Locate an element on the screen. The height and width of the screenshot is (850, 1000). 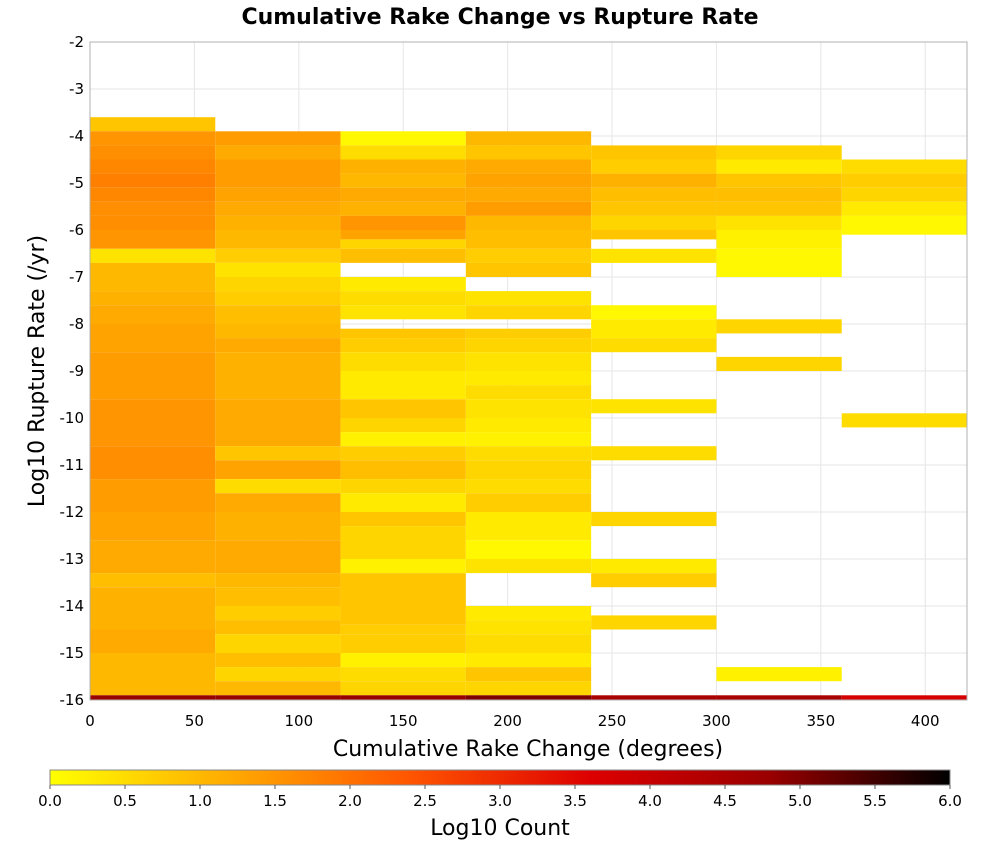
colorbar-tick-label: 5.0 is located at coordinates (800, 801).